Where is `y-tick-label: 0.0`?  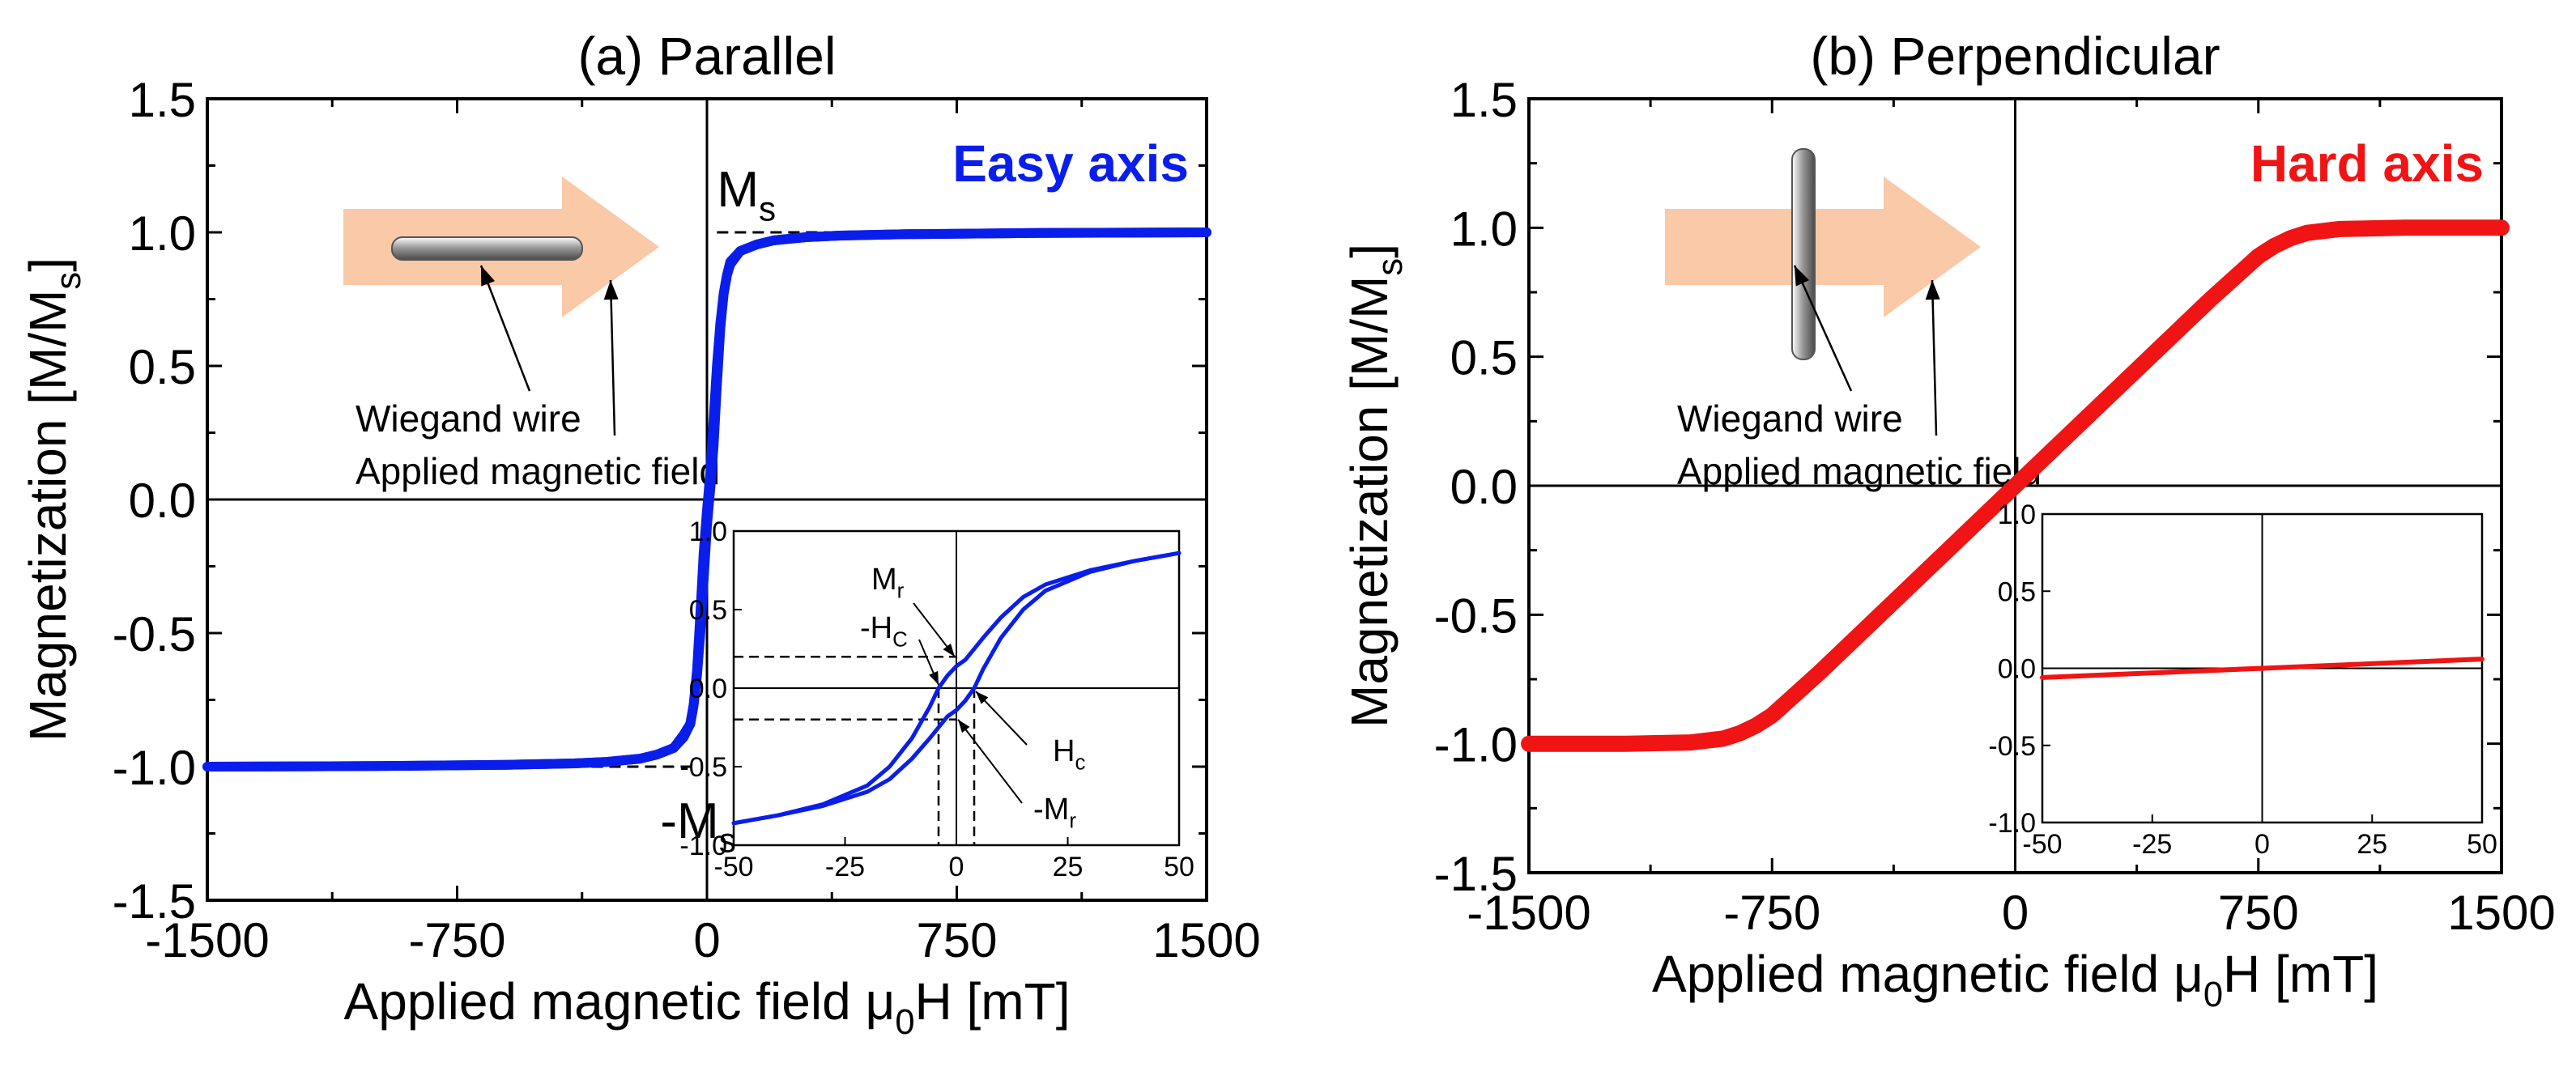 y-tick-label: 0.0 is located at coordinates (162, 501).